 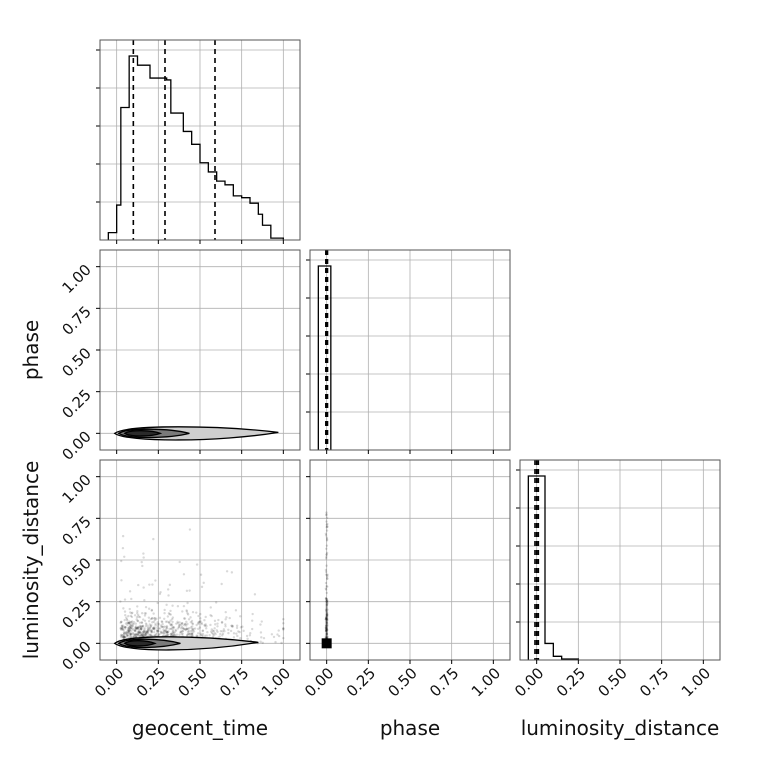 I want to click on panel-hist-phase, so click(x=408, y=351).